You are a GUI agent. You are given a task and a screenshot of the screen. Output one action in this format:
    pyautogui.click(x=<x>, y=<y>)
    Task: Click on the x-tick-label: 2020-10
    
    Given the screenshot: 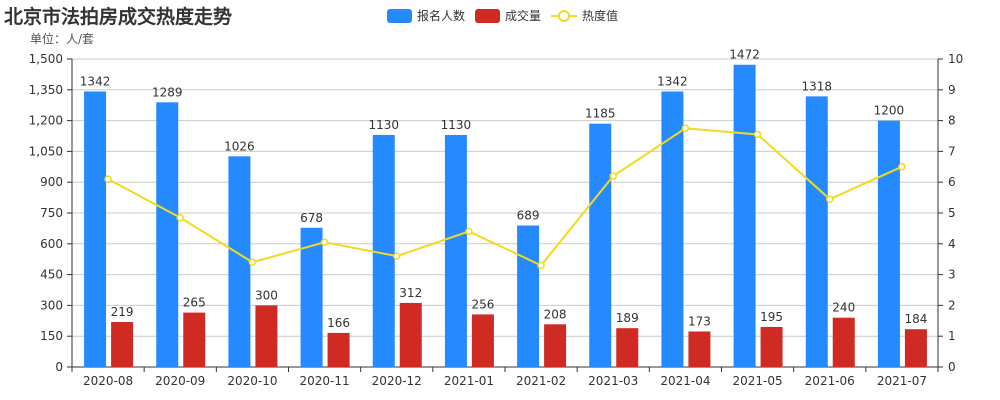 What is the action you would take?
    pyautogui.click(x=252, y=381)
    